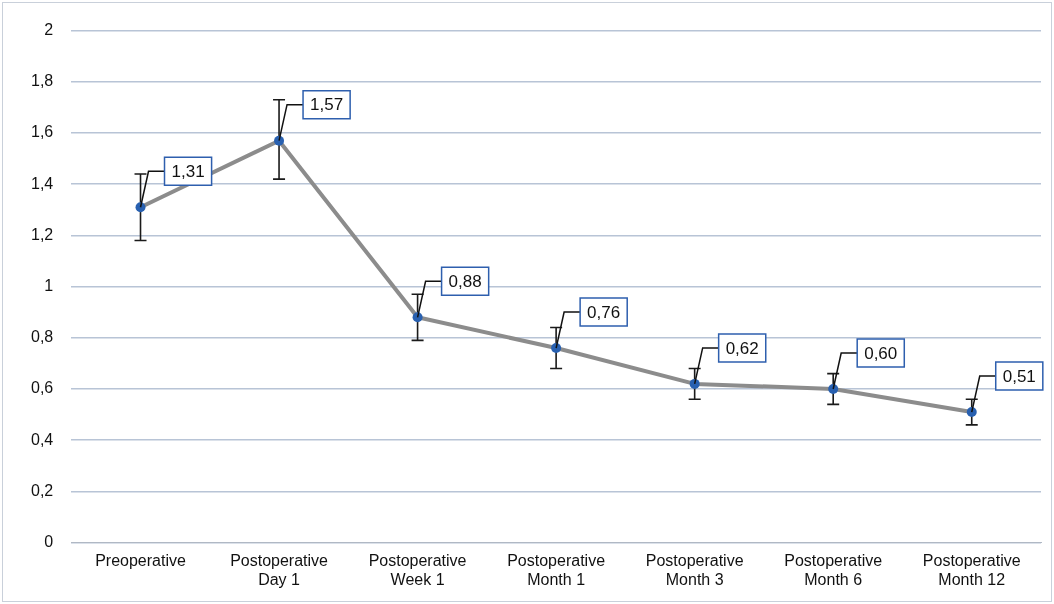  I want to click on y-tick-label: 0,6, so click(42, 388).